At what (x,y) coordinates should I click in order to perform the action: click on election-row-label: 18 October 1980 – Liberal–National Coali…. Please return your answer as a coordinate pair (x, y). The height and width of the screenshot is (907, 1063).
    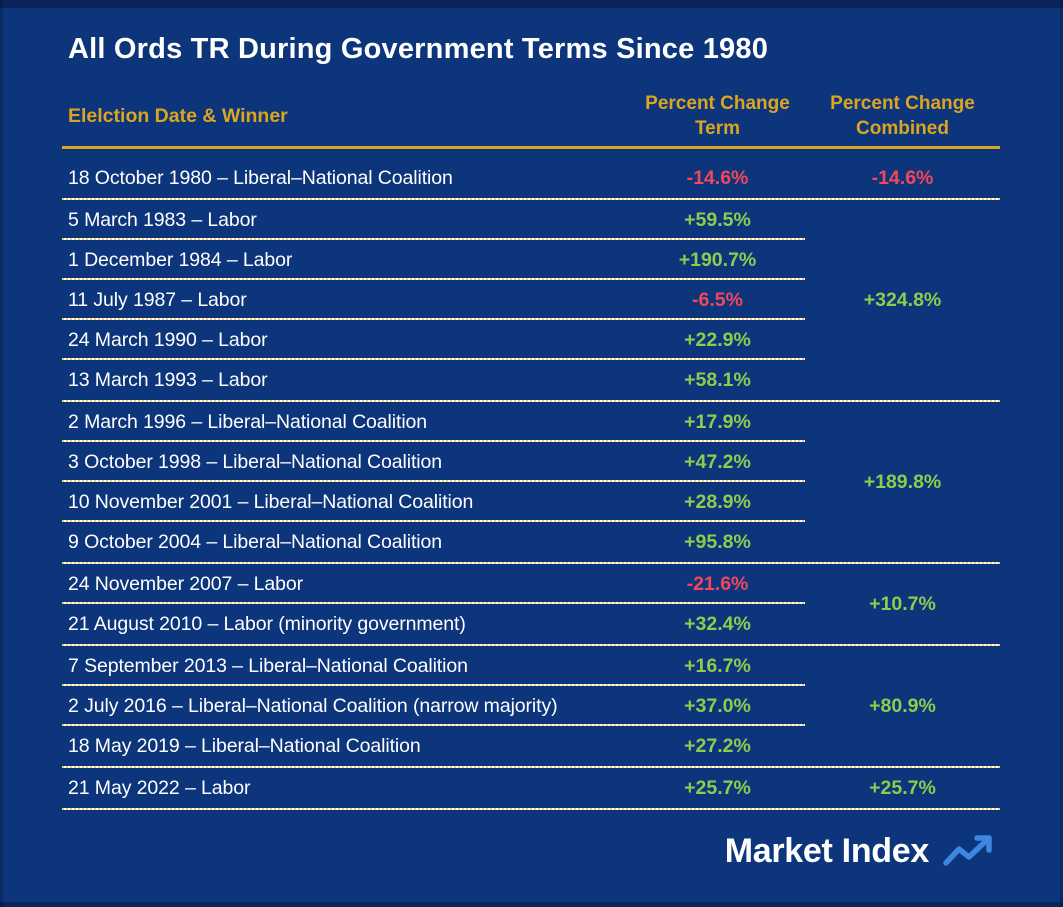
    Looking at the image, I should click on (260, 177).